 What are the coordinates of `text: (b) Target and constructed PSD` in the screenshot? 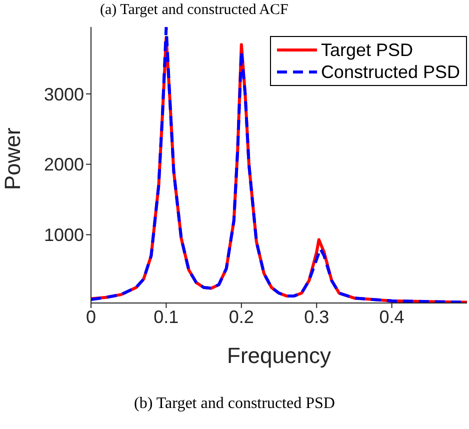 It's located at (234, 404).